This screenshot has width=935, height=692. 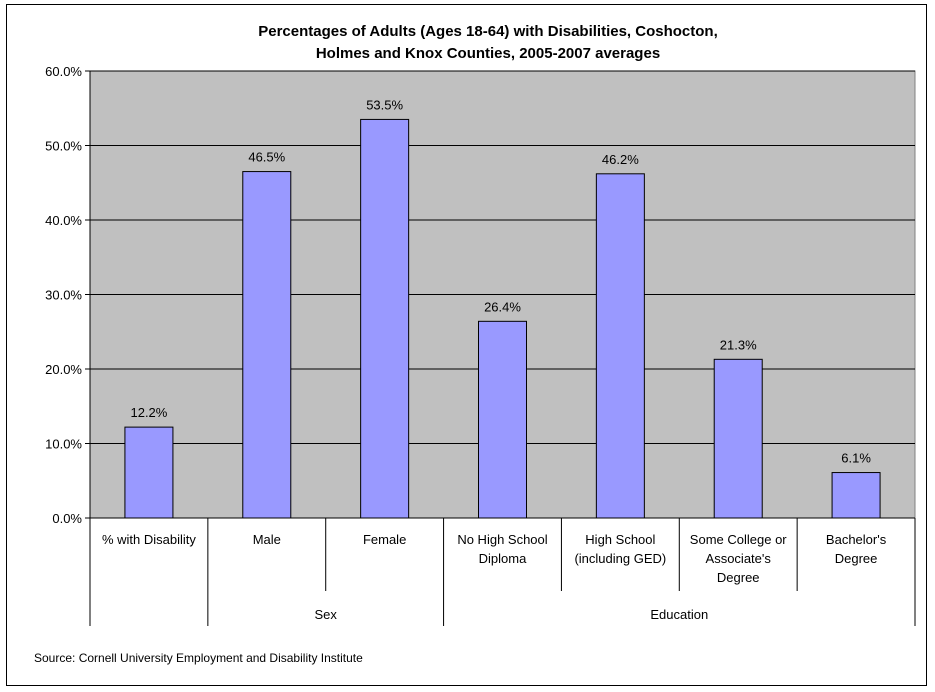 What do you see at coordinates (856, 539) in the screenshot?
I see `category-label: Bachelor's` at bounding box center [856, 539].